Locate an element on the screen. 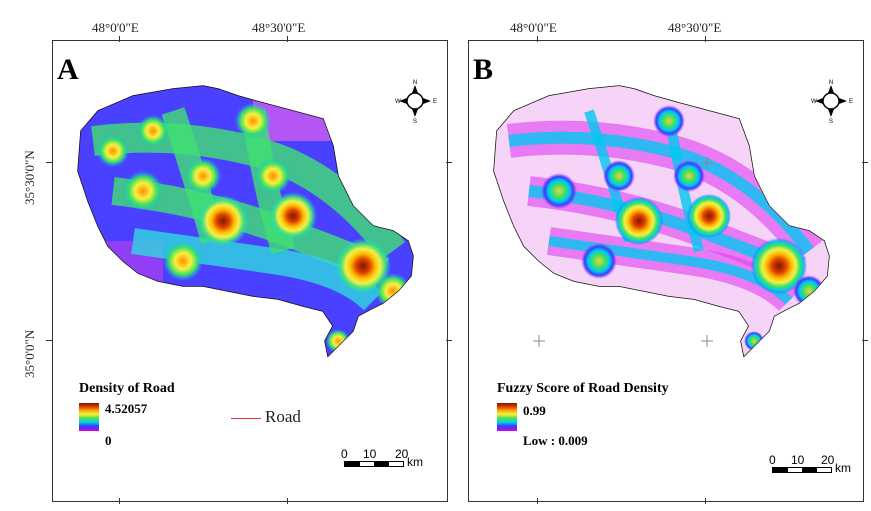 The image size is (871, 511). panel-b-scale-20: 20 is located at coordinates (828, 460).